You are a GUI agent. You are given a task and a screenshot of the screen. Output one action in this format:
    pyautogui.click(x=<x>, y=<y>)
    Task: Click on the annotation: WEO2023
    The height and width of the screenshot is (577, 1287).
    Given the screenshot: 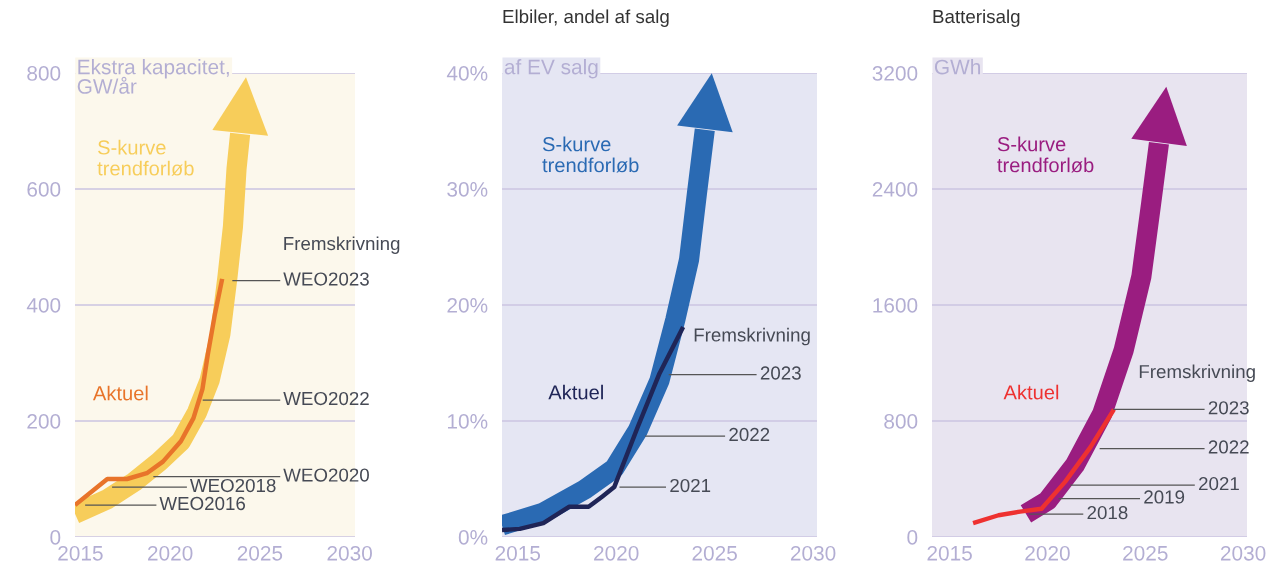 What is the action you would take?
    pyautogui.click(x=326, y=279)
    